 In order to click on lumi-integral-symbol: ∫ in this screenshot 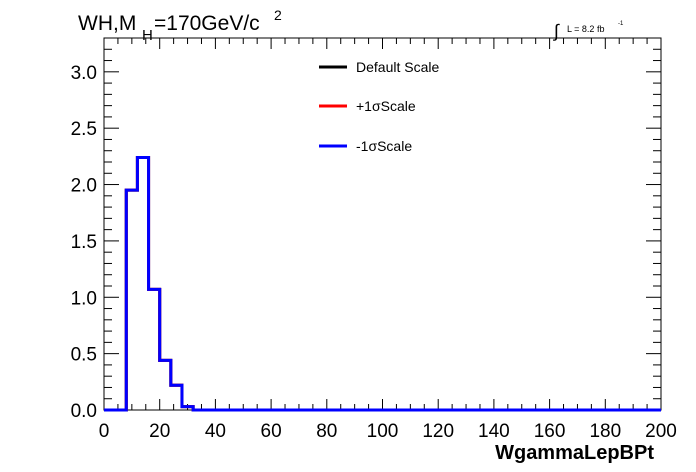, I will do `click(556, 31)`.